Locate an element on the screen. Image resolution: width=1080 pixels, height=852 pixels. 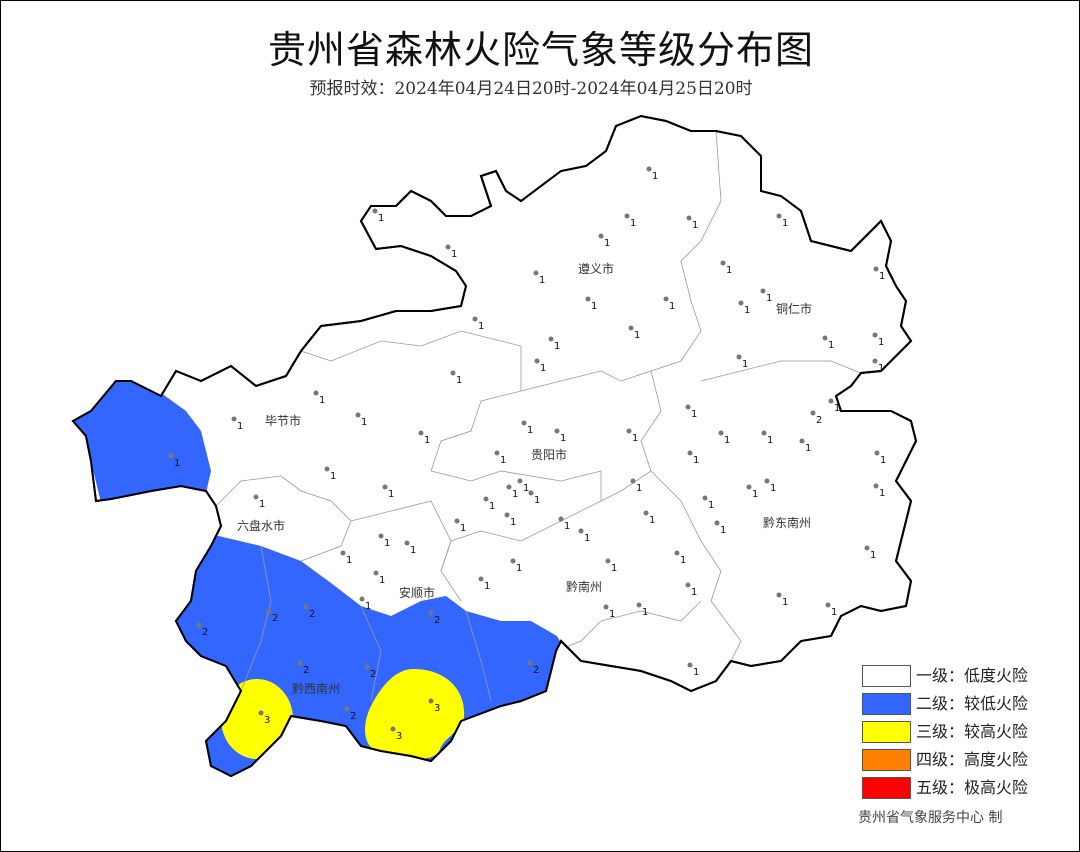
city-label: 贵阳市 is located at coordinates (549, 454).